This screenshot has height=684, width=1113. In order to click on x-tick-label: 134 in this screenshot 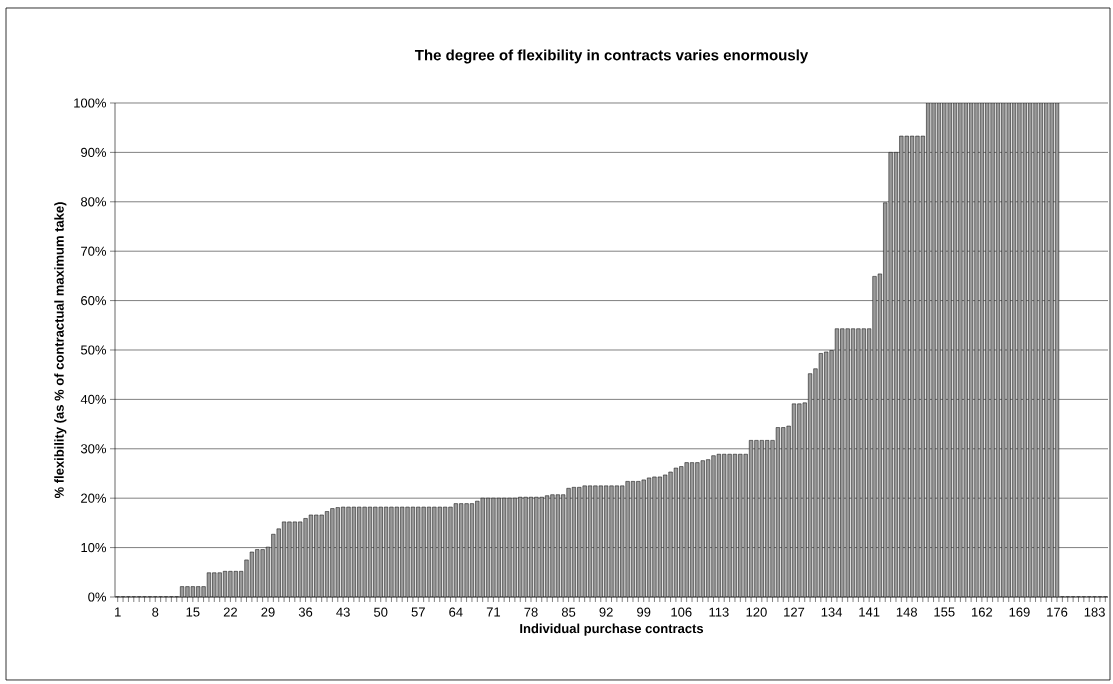, I will do `click(832, 612)`.